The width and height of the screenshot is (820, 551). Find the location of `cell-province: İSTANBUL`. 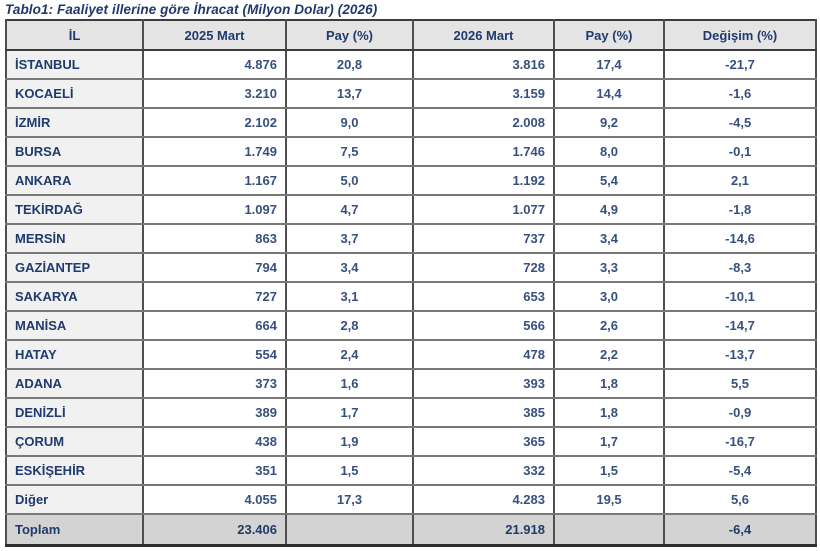

cell-province: İSTANBUL is located at coordinates (74, 64).